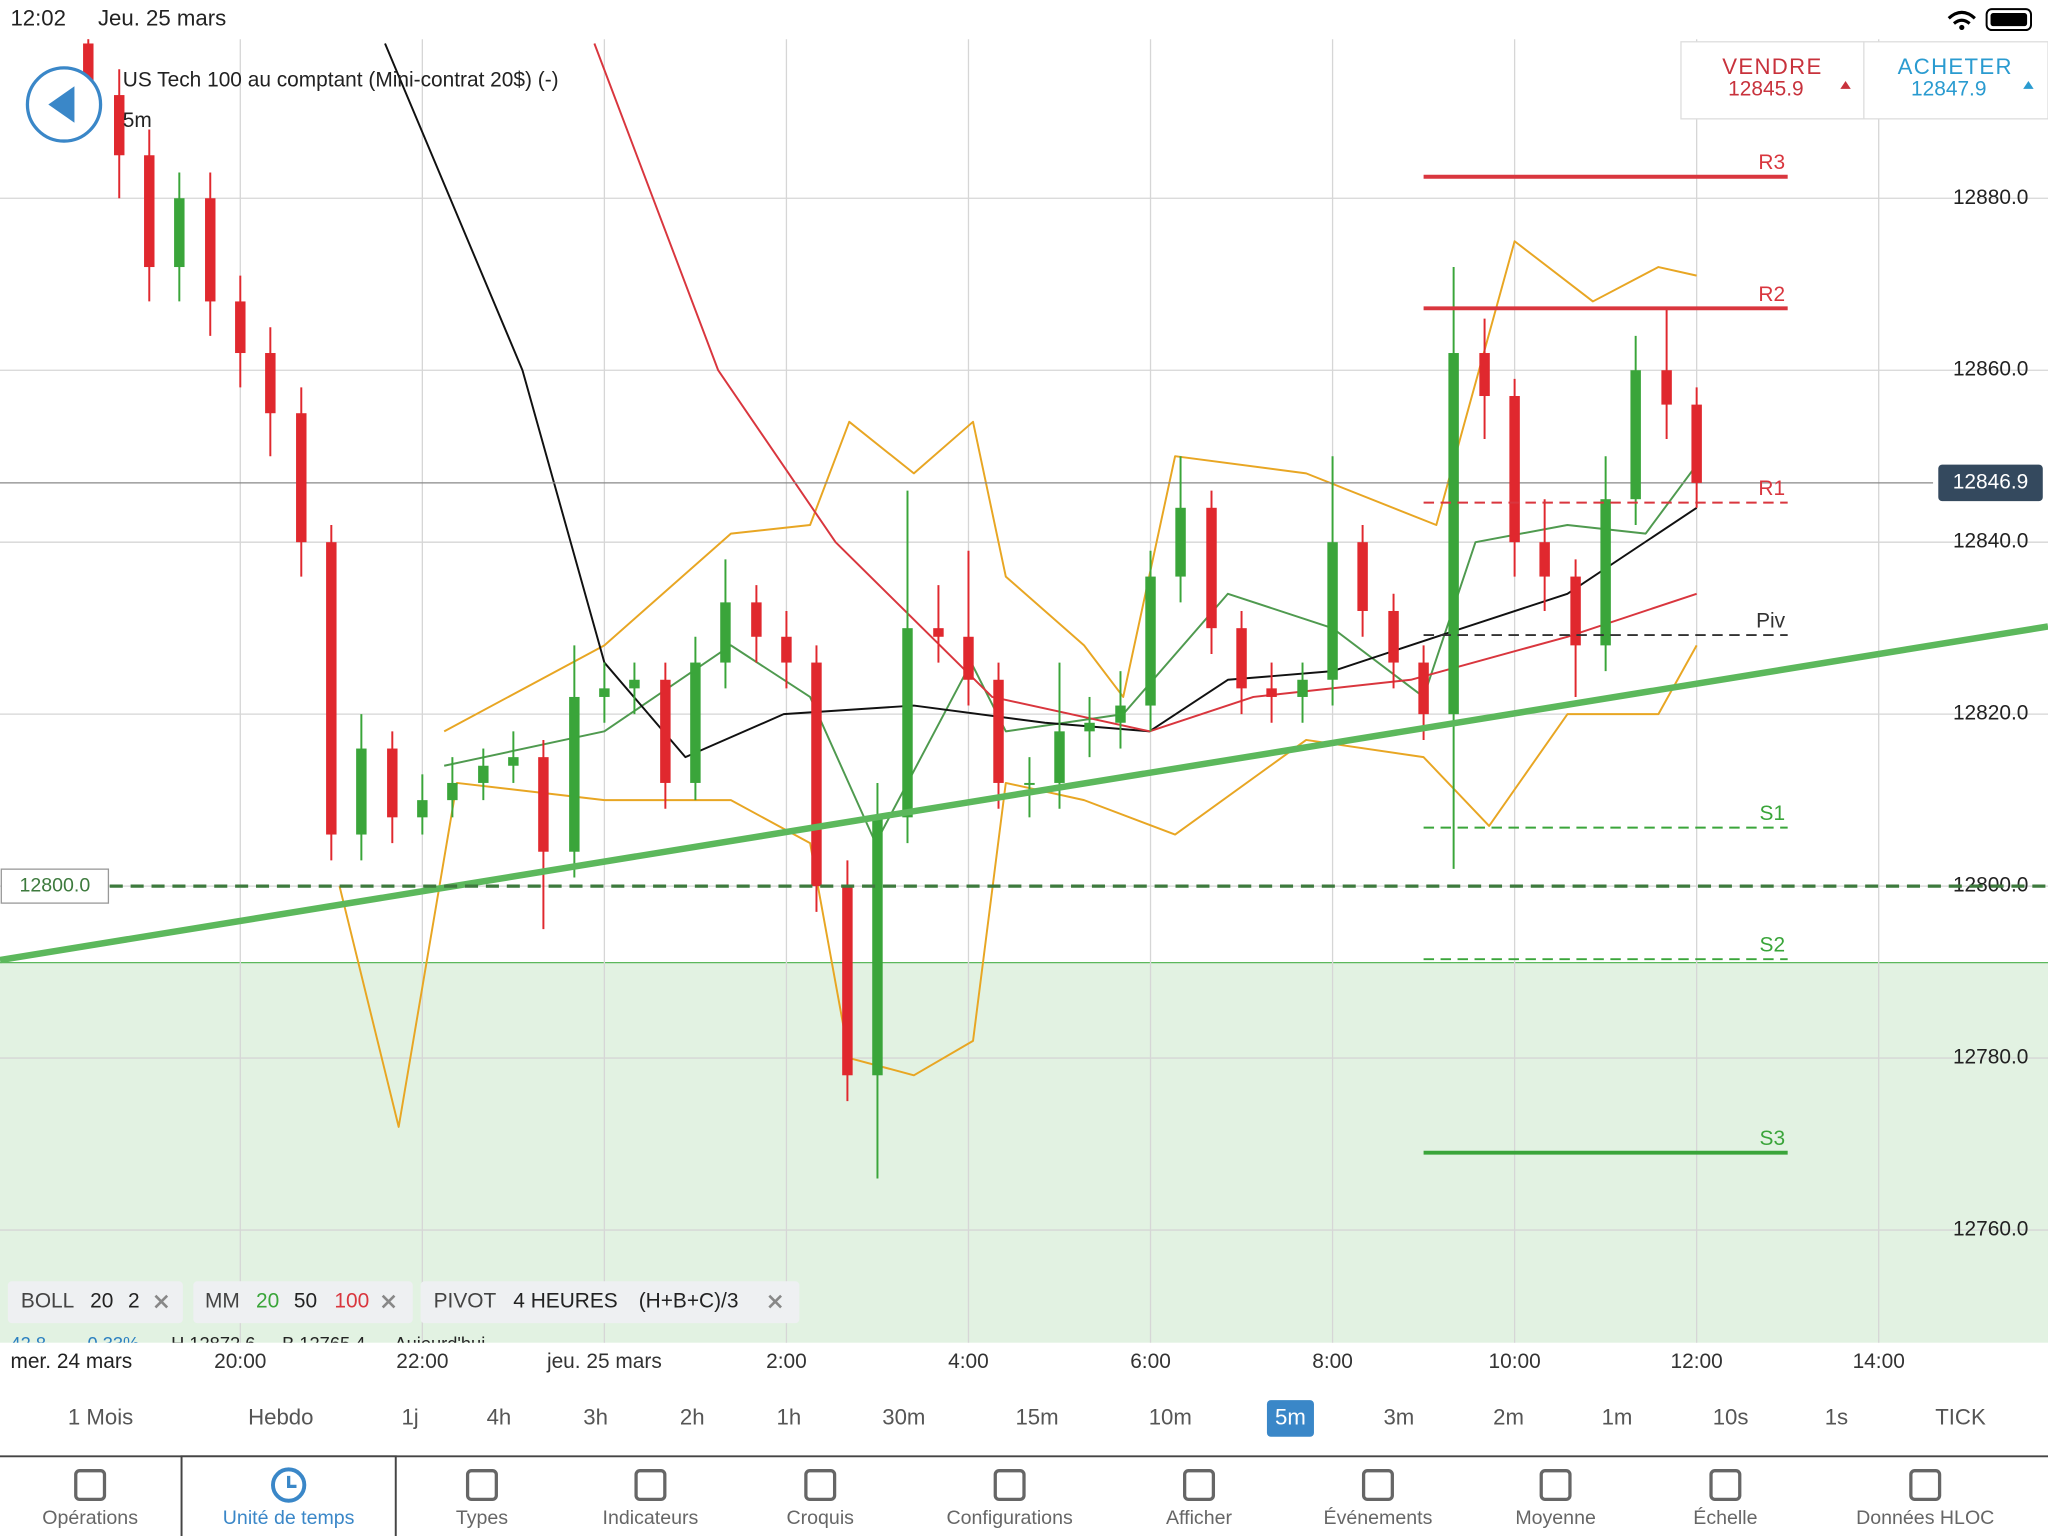  I want to click on x-tick-label: 2:00, so click(786, 1361).